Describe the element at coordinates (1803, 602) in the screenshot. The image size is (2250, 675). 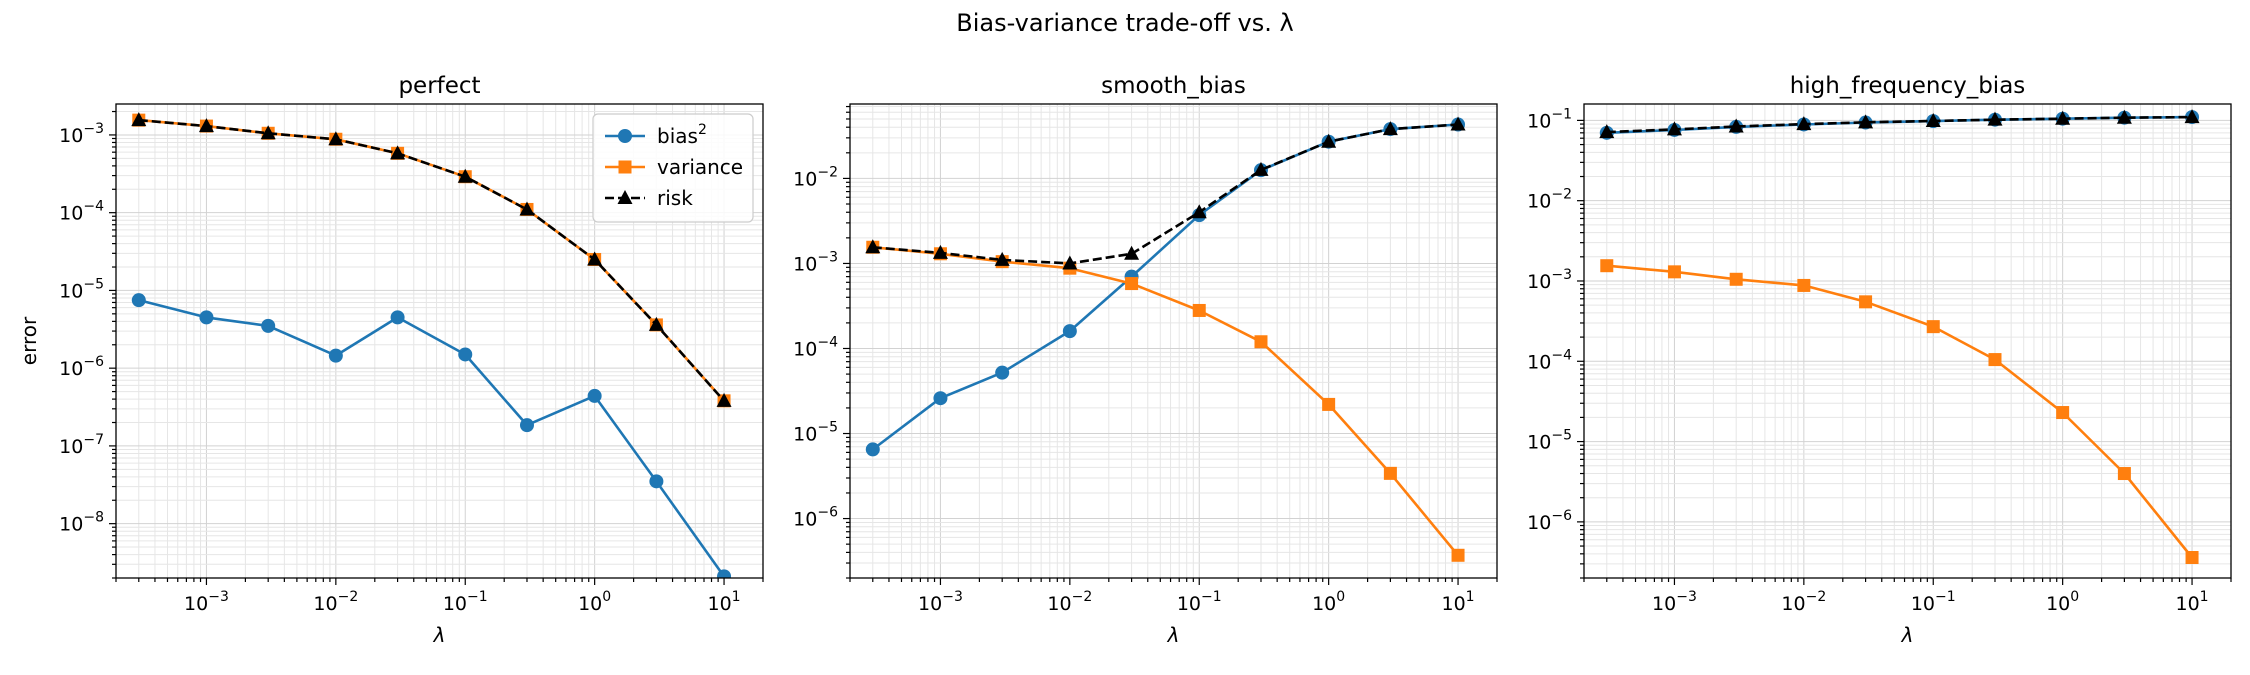
I see `x-tick-label: 10⁻²` at that location.